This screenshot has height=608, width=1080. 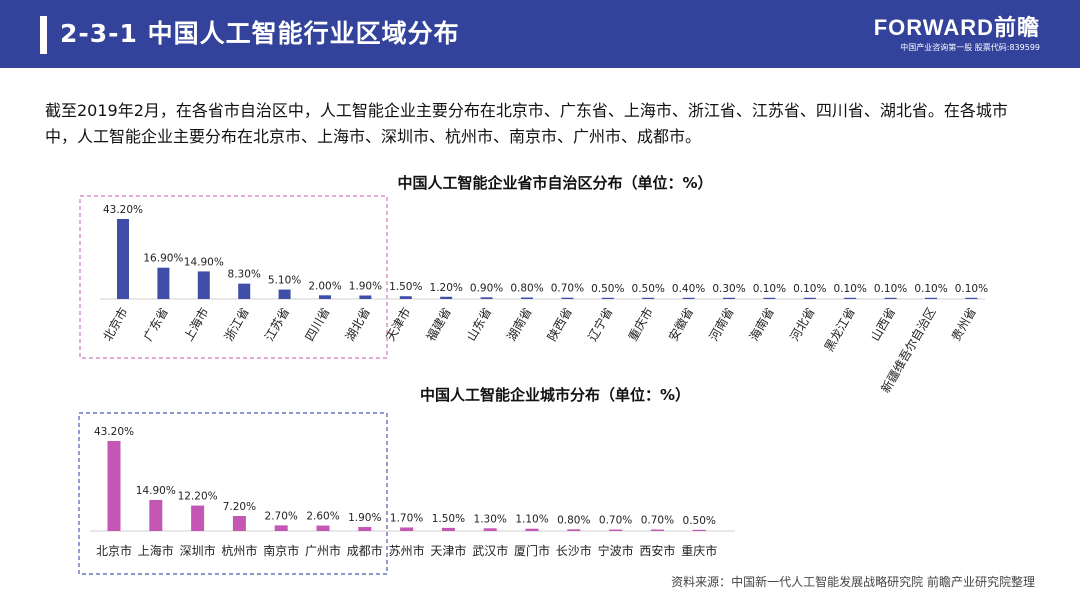 What do you see at coordinates (486, 288) in the screenshot?
I see `province-value-label: 0.90%` at bounding box center [486, 288].